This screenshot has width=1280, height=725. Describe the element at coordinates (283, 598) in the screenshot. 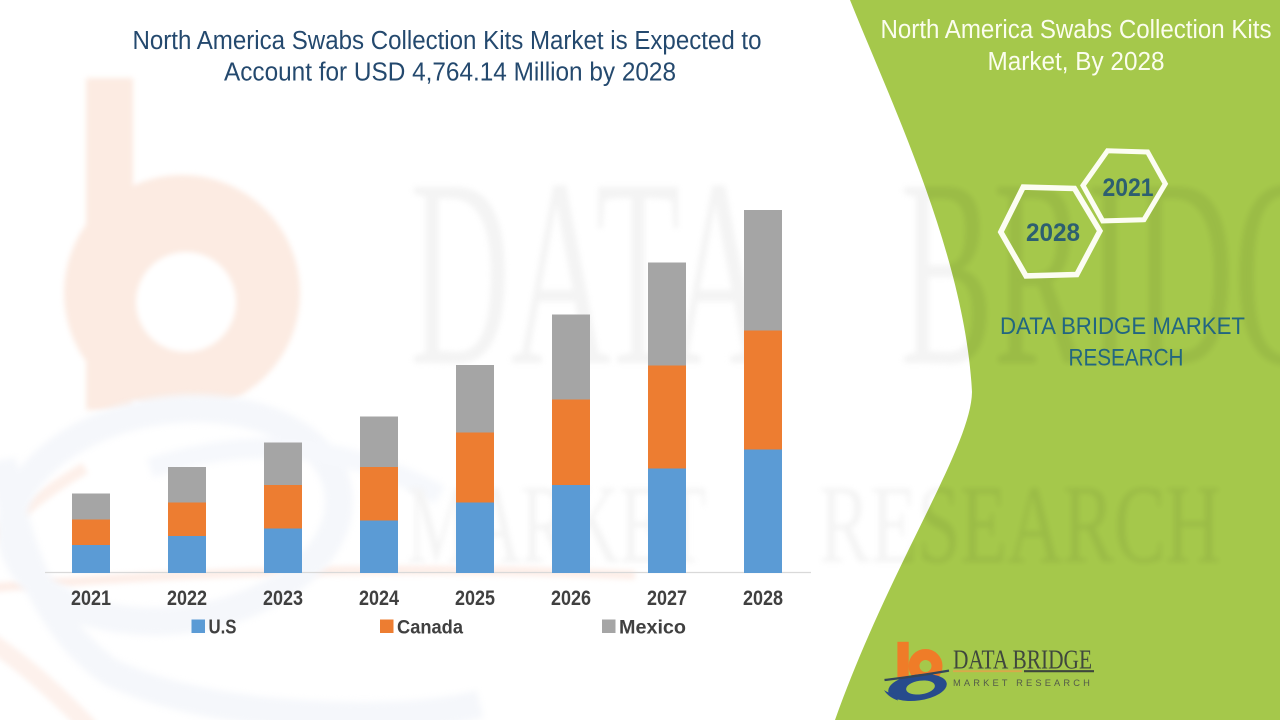

I see `svg-text: 2023` at that location.